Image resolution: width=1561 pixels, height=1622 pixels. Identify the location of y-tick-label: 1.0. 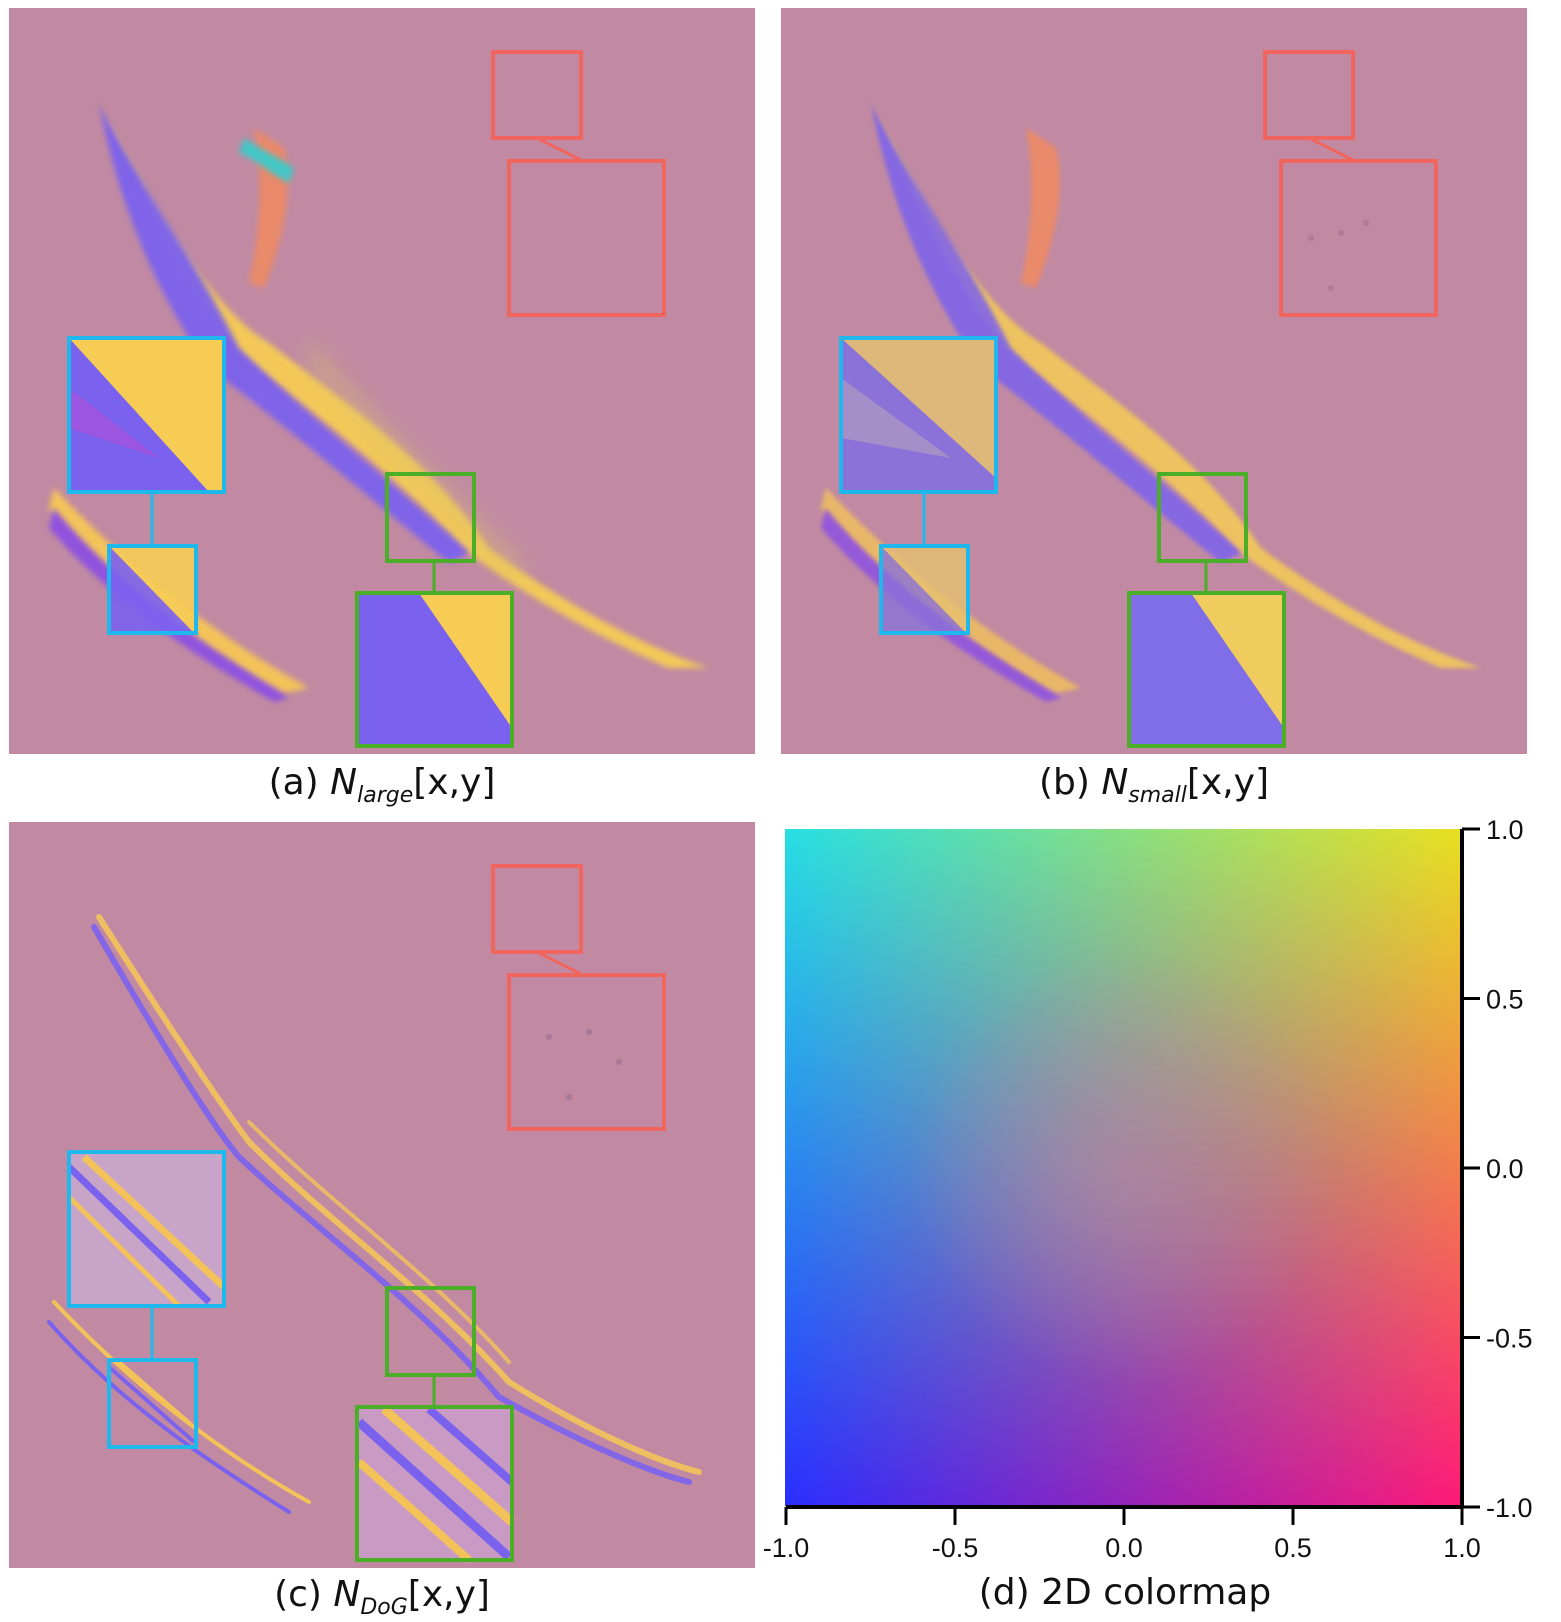
(1505, 830).